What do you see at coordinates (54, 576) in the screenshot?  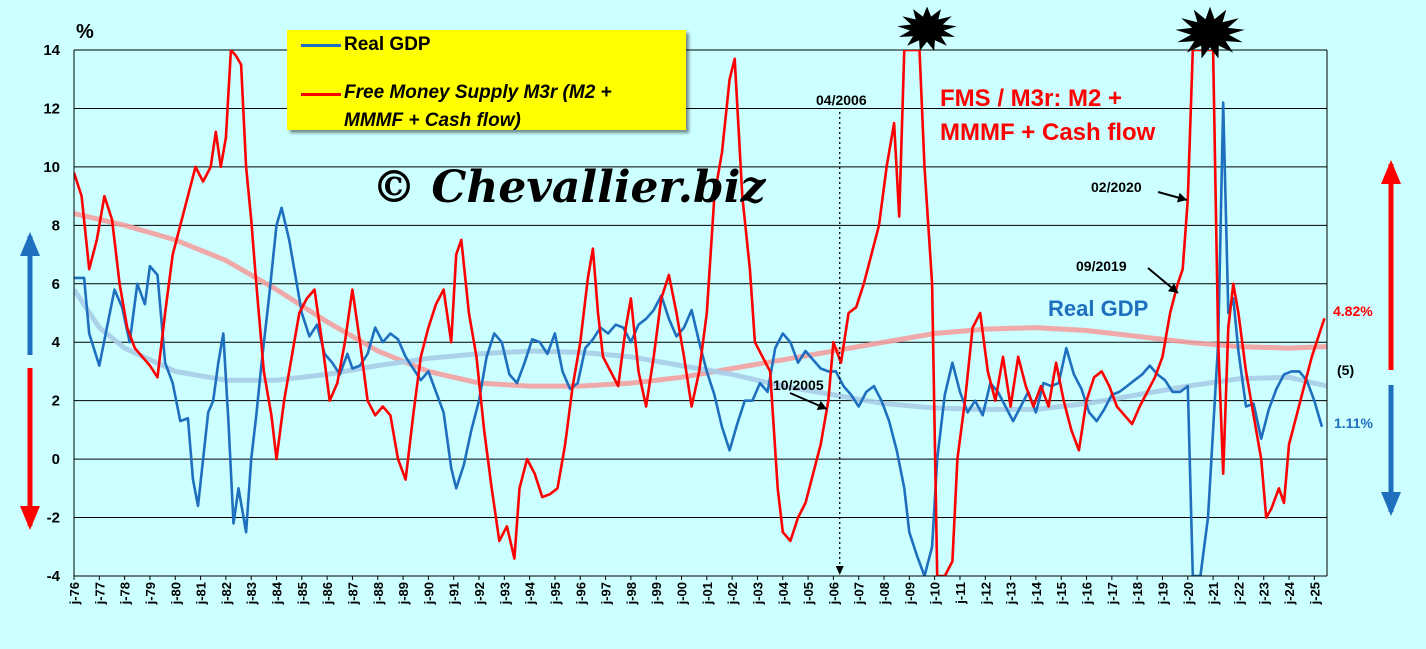 I see `y-tick-label: -4` at bounding box center [54, 576].